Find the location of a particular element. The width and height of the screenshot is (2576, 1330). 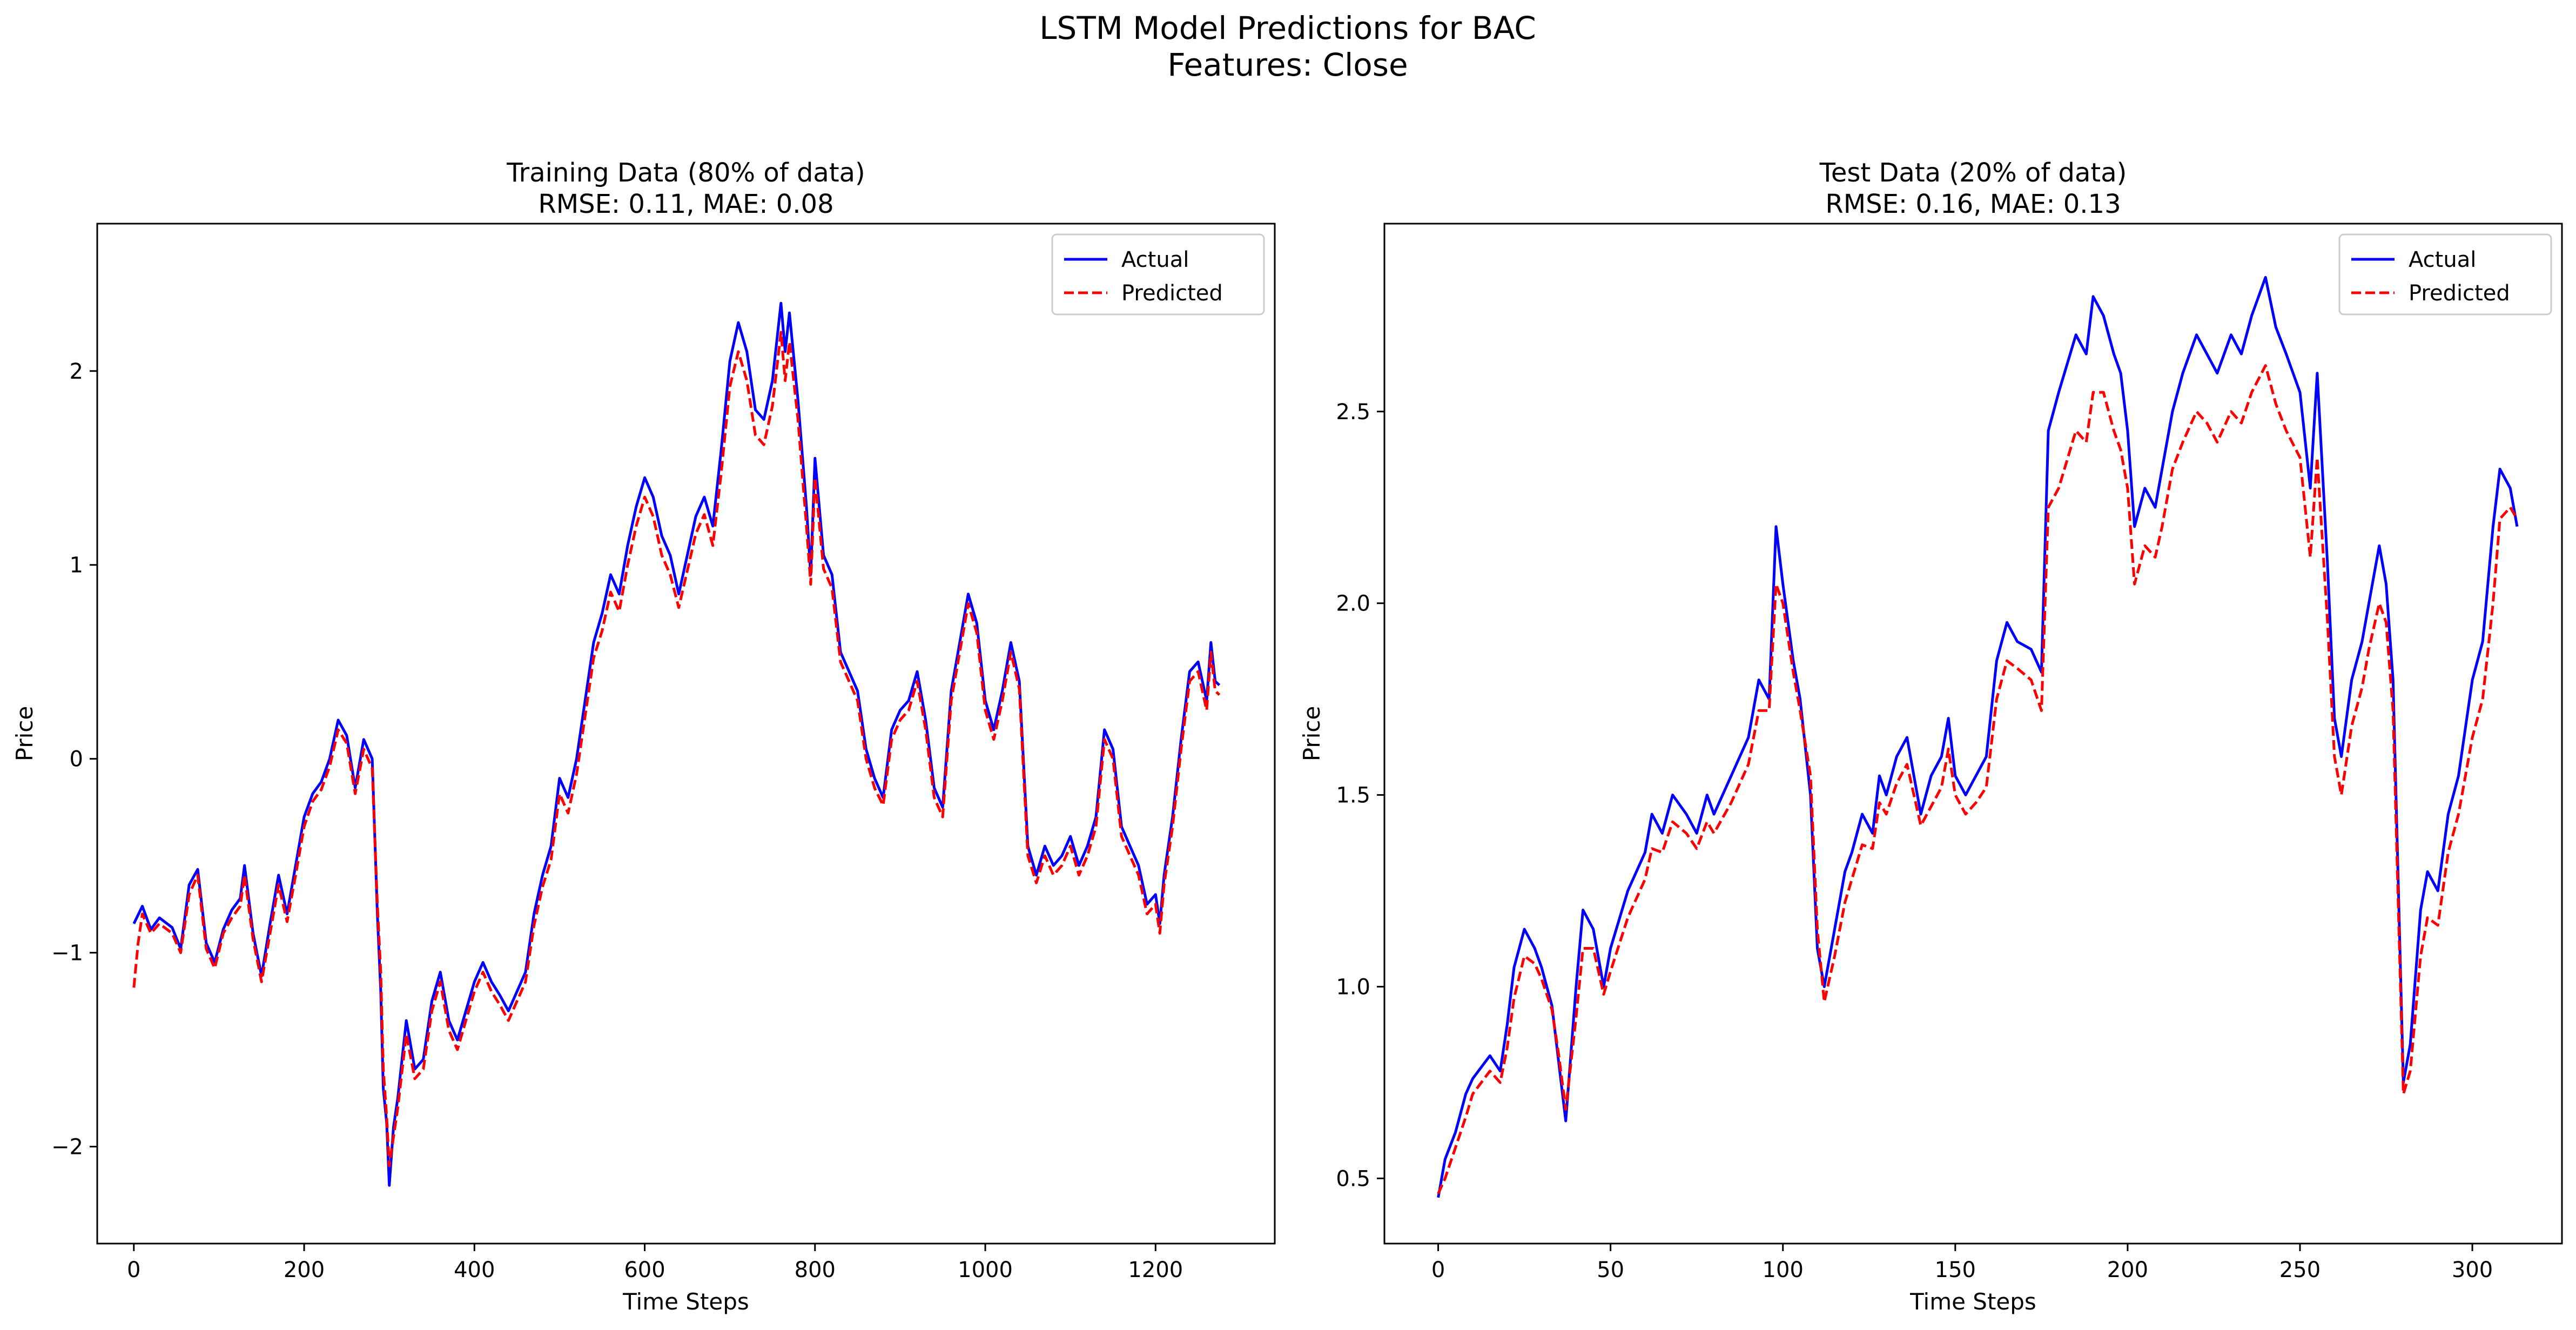

training-chart-title-line2: RMSE: 0.11, MAE: 0.08 is located at coordinates (685, 204).